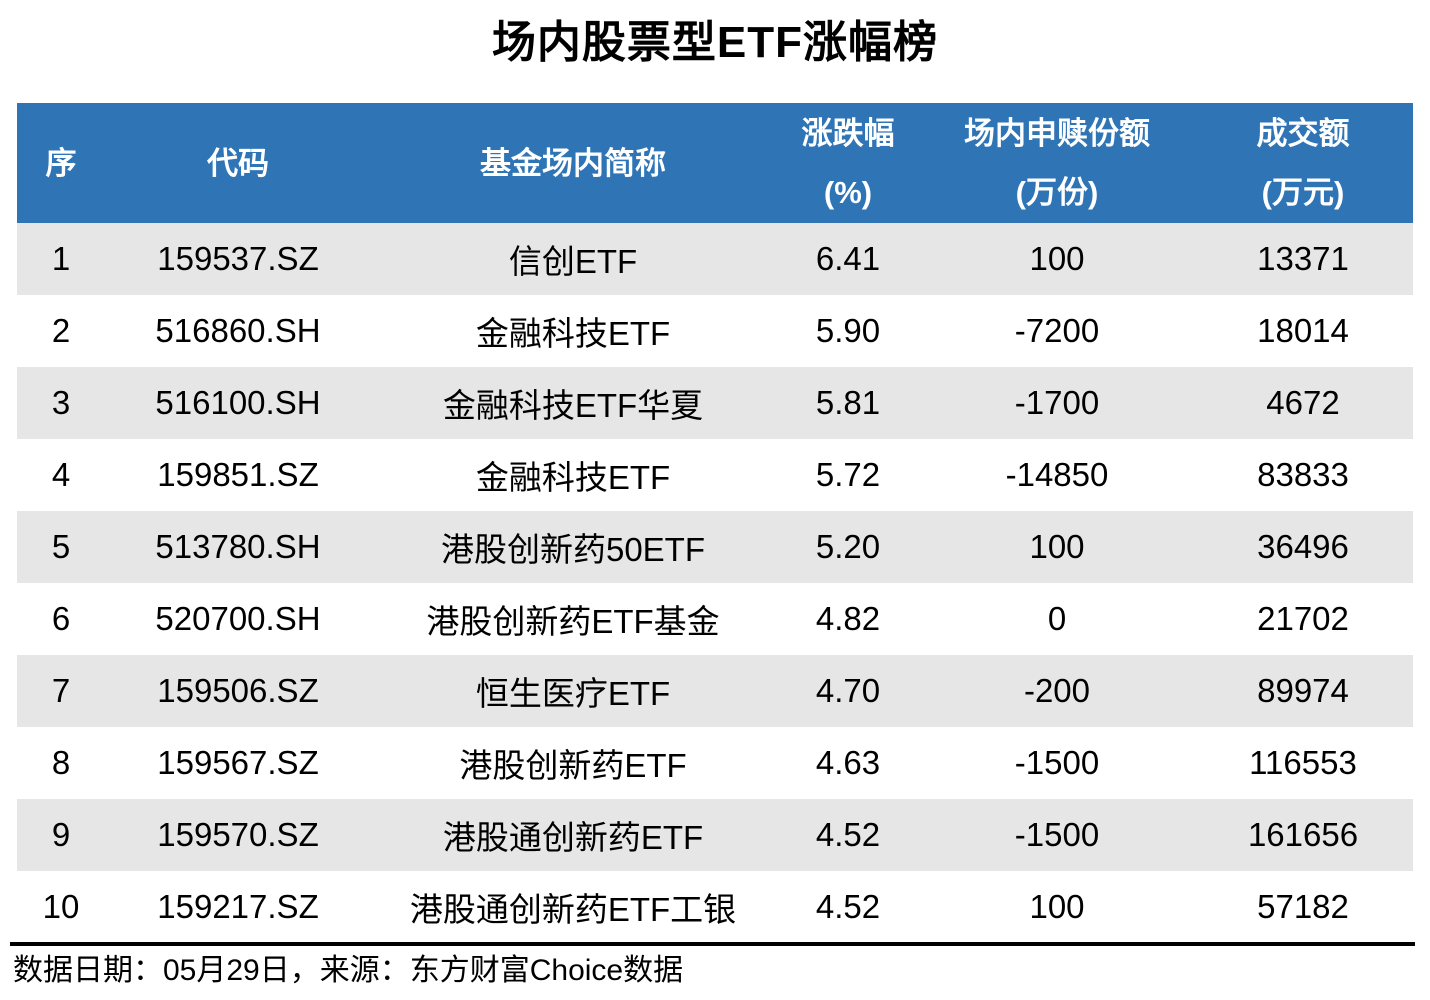  Describe the element at coordinates (1303, 690) in the screenshot. I see `cell-turnover: 89974` at that location.